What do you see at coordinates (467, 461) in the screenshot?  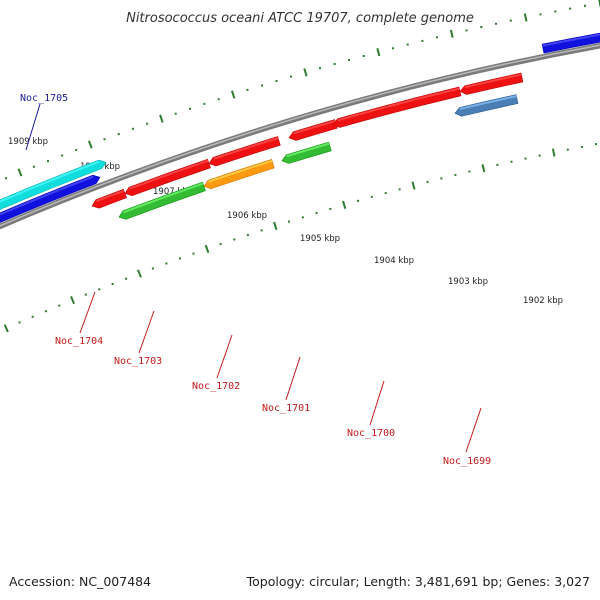 I see `gene-label-noc-1699: Noc_1699` at bounding box center [467, 461].